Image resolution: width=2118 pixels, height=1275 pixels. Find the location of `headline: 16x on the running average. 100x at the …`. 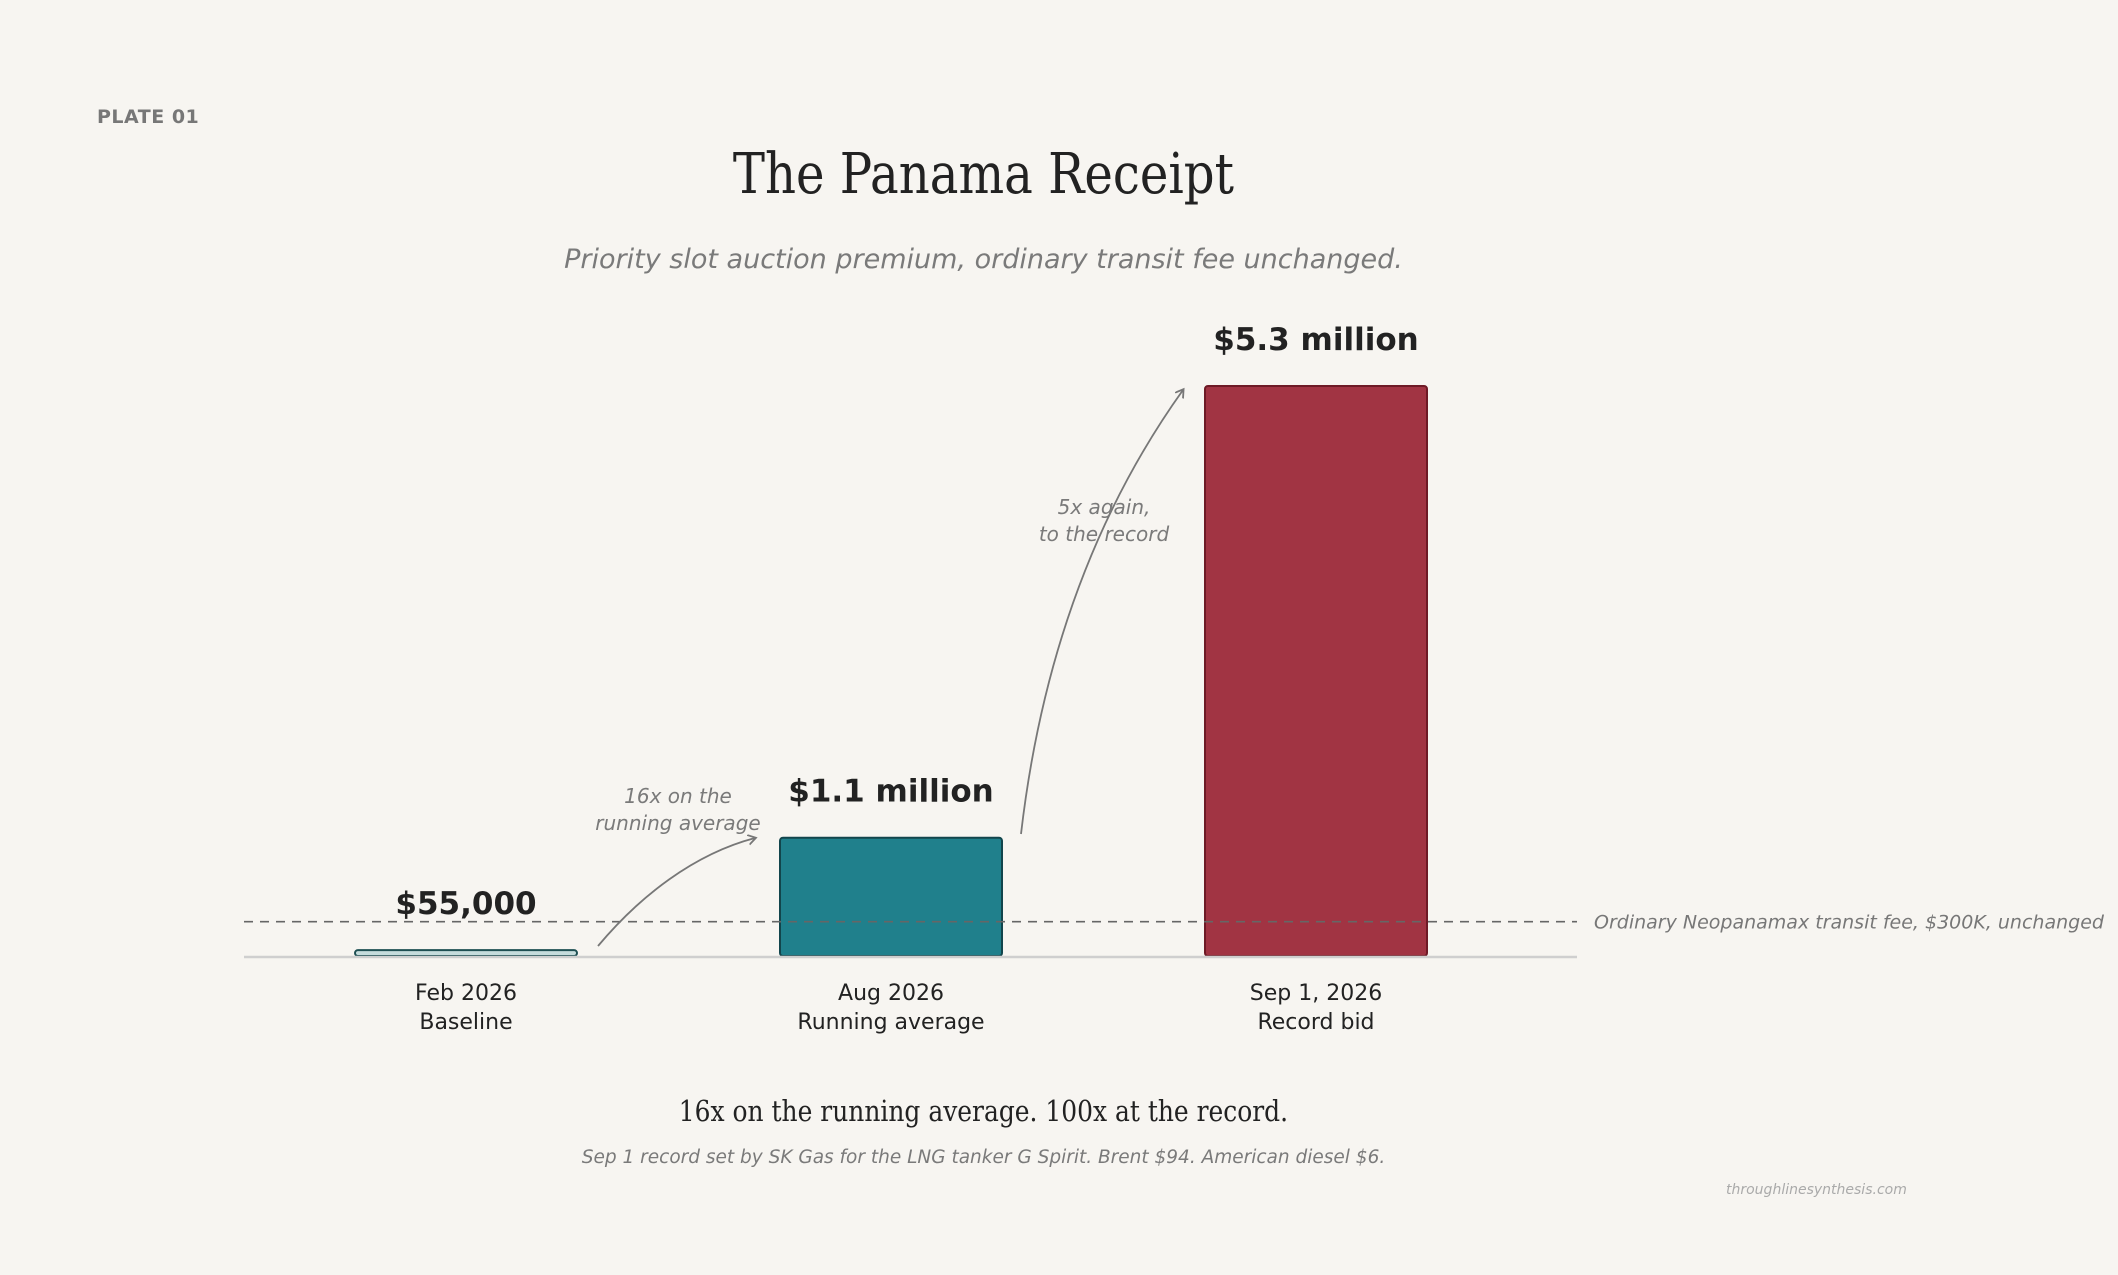

headline: 16x on the running average. 100x at the … is located at coordinates (983, 1111).